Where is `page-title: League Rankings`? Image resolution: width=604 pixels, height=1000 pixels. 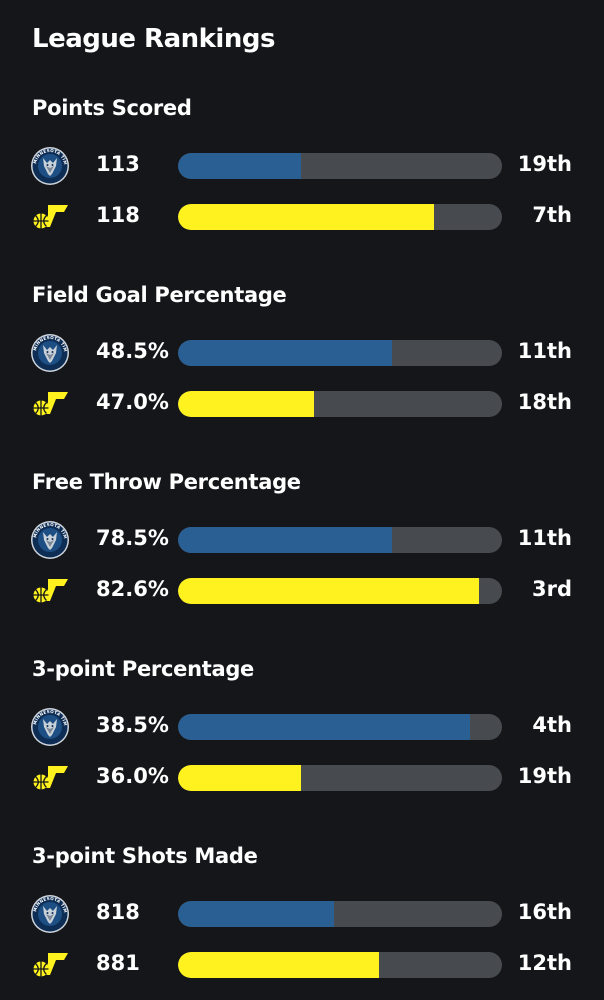
page-title: League Rankings is located at coordinates (153, 39).